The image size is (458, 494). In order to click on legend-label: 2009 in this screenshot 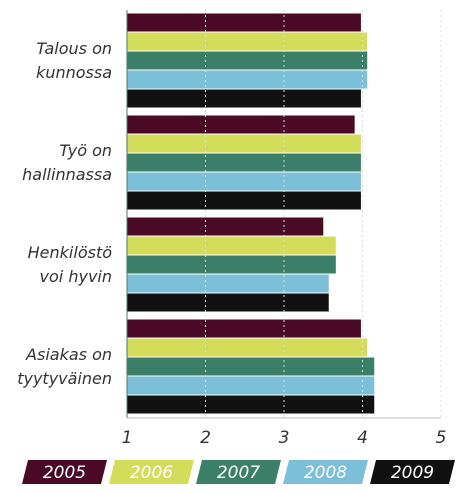, I will do `click(412, 473)`.